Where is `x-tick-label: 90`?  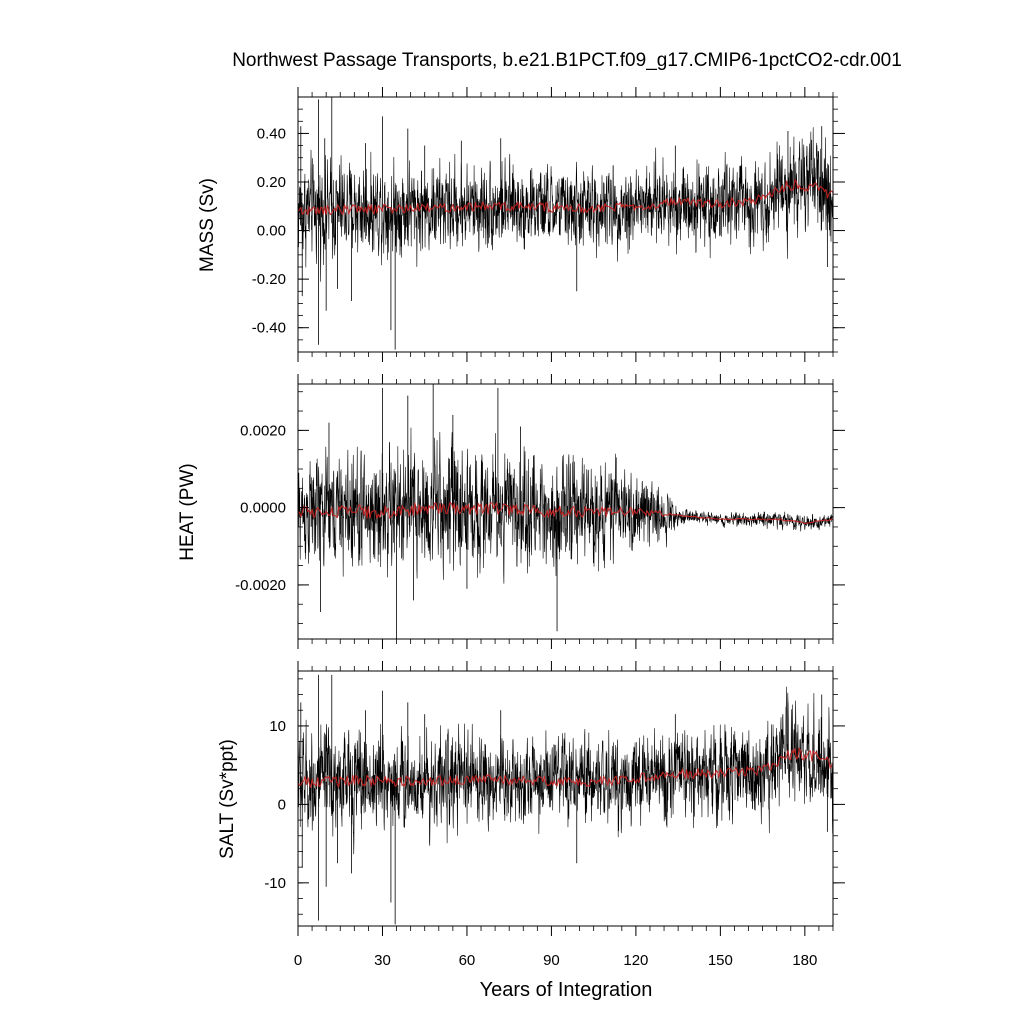 x-tick-label: 90 is located at coordinates (551, 960).